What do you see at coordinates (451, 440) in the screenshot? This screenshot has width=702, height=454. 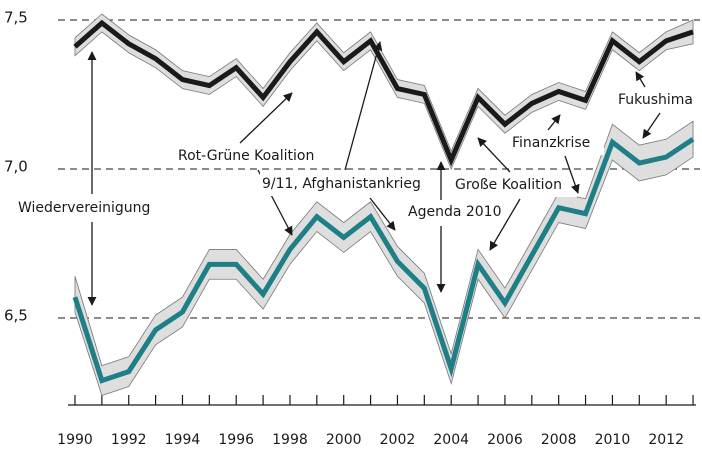 I see `x-tick-label: 2004` at bounding box center [451, 440].